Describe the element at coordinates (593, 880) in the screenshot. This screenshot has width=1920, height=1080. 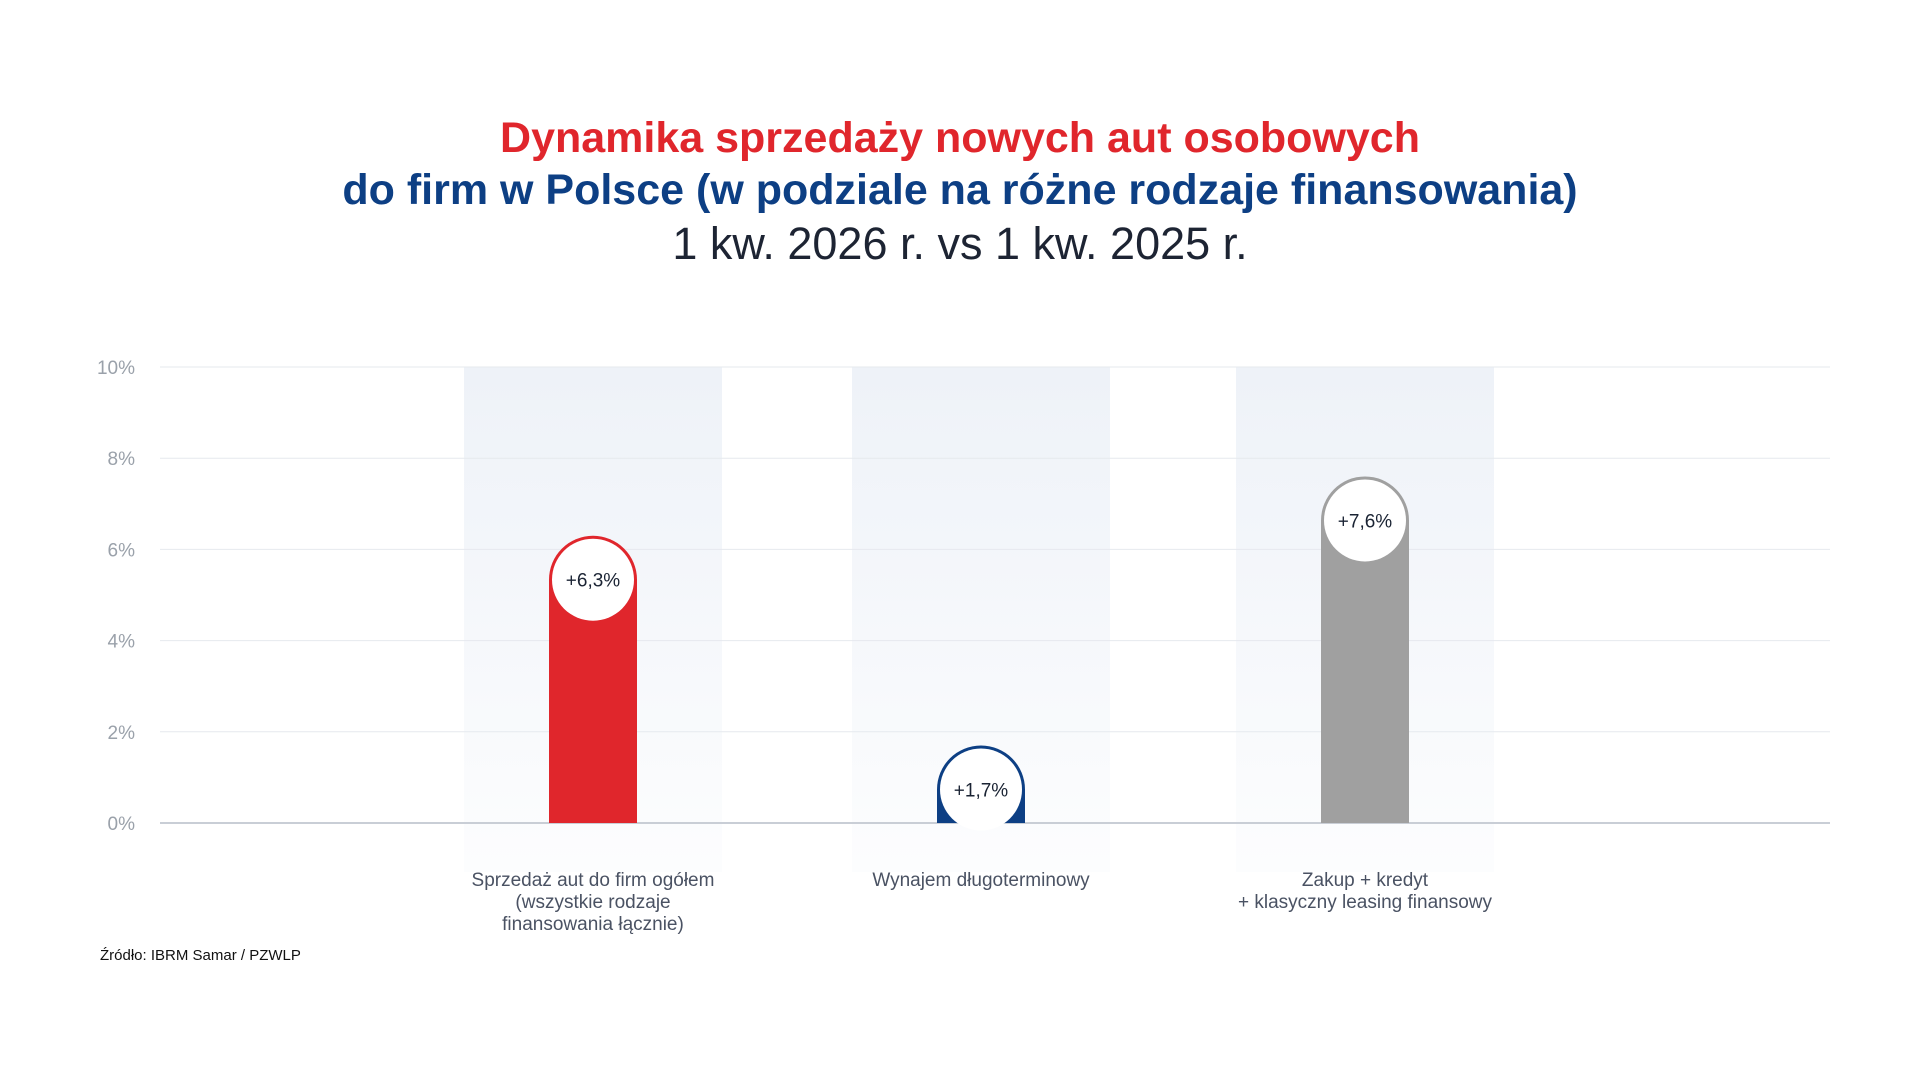
I see `x-tick-label: Sprzedaż aut do firm ogółem` at that location.